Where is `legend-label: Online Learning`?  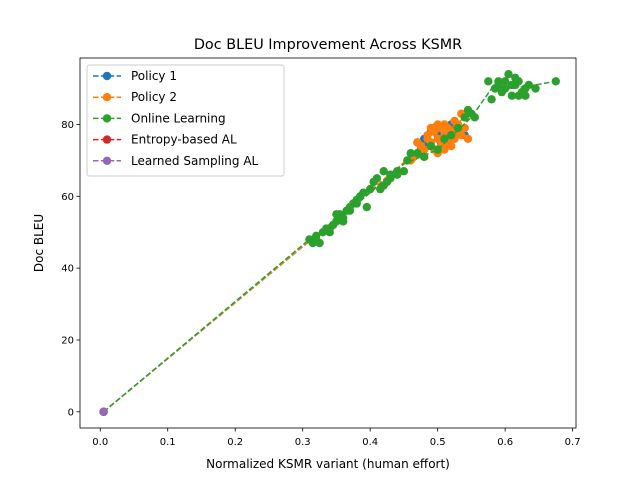 legend-label: Online Learning is located at coordinates (178, 118).